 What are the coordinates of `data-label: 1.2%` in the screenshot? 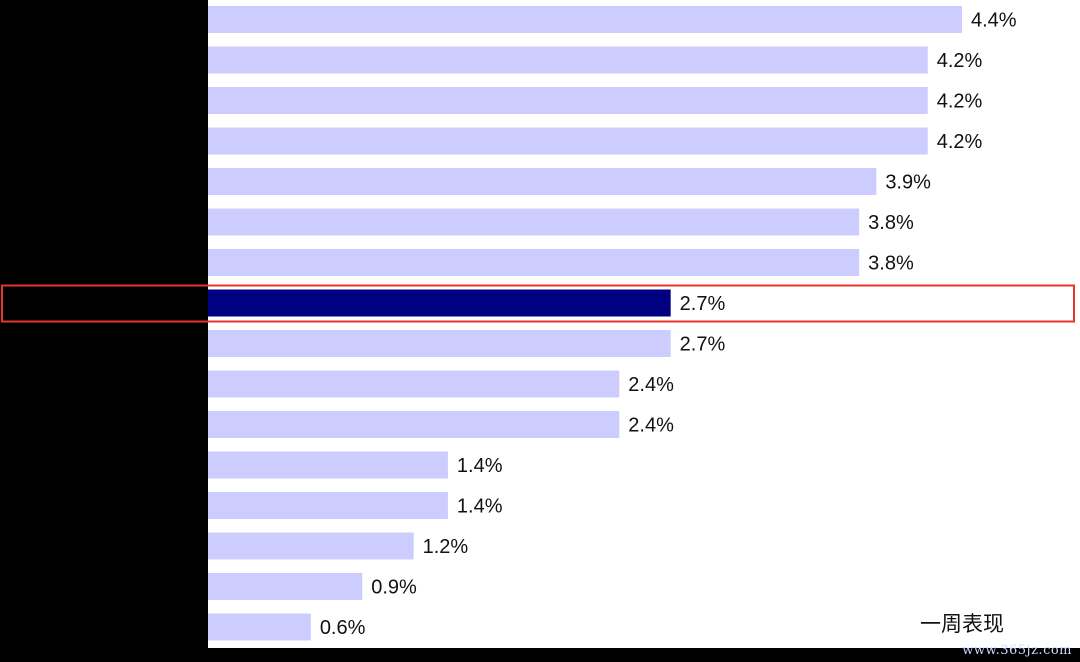 It's located at (446, 547).